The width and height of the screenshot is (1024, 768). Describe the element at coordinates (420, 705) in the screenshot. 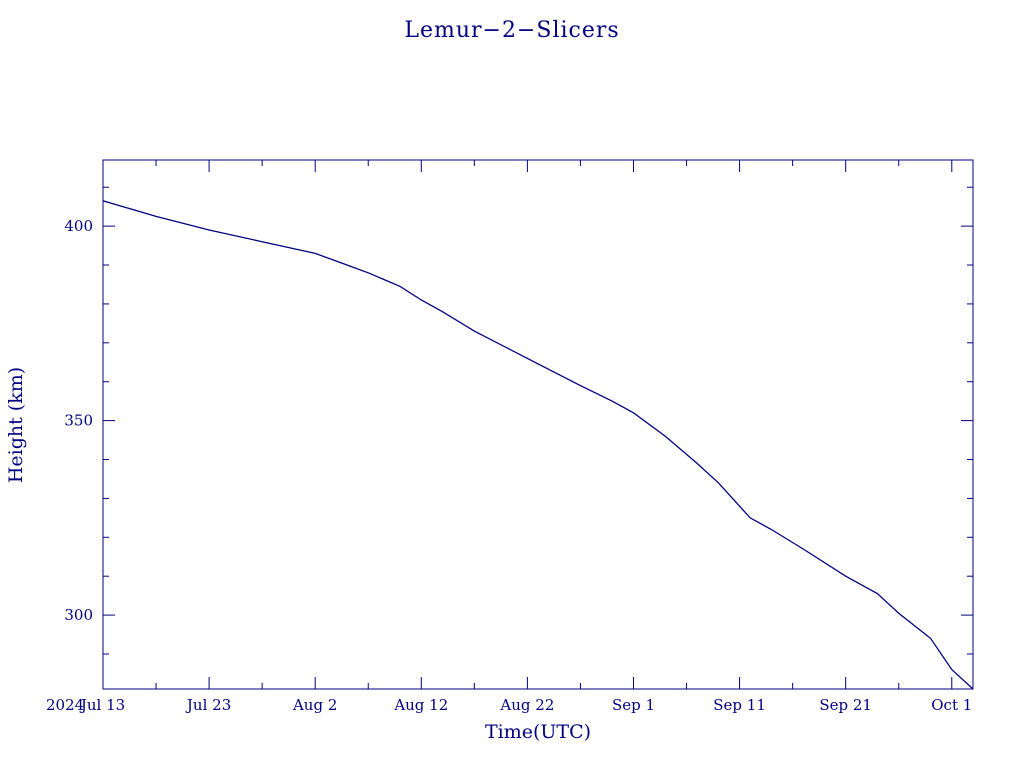

I see `x-tick-label: Aug 12` at that location.